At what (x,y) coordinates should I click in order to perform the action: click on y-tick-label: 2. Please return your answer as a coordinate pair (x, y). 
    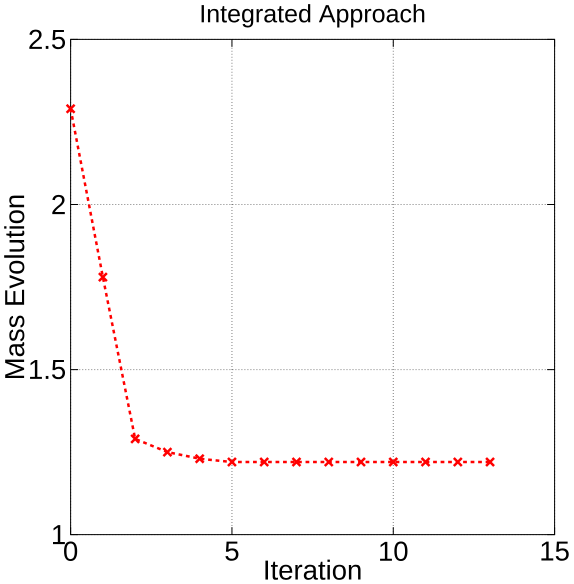
    Looking at the image, I should click on (58, 204).